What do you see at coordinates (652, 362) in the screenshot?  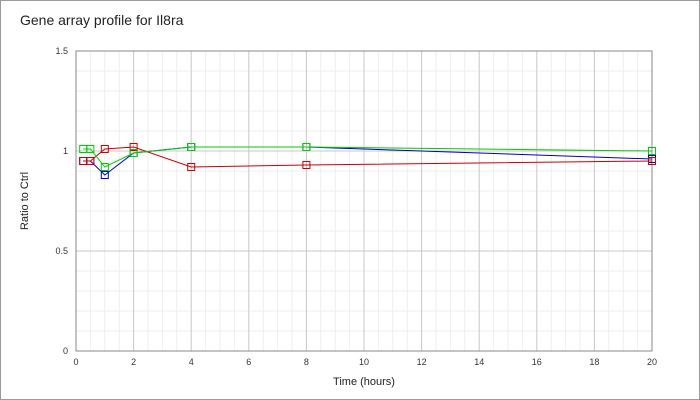 I see `x-tick-label: 20` at bounding box center [652, 362].